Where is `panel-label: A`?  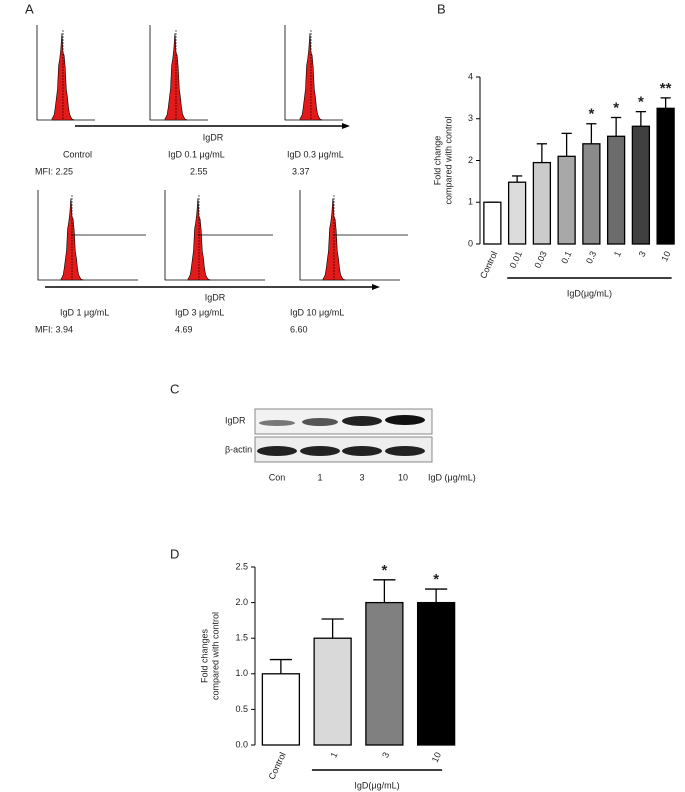 panel-label: A is located at coordinates (29, 8).